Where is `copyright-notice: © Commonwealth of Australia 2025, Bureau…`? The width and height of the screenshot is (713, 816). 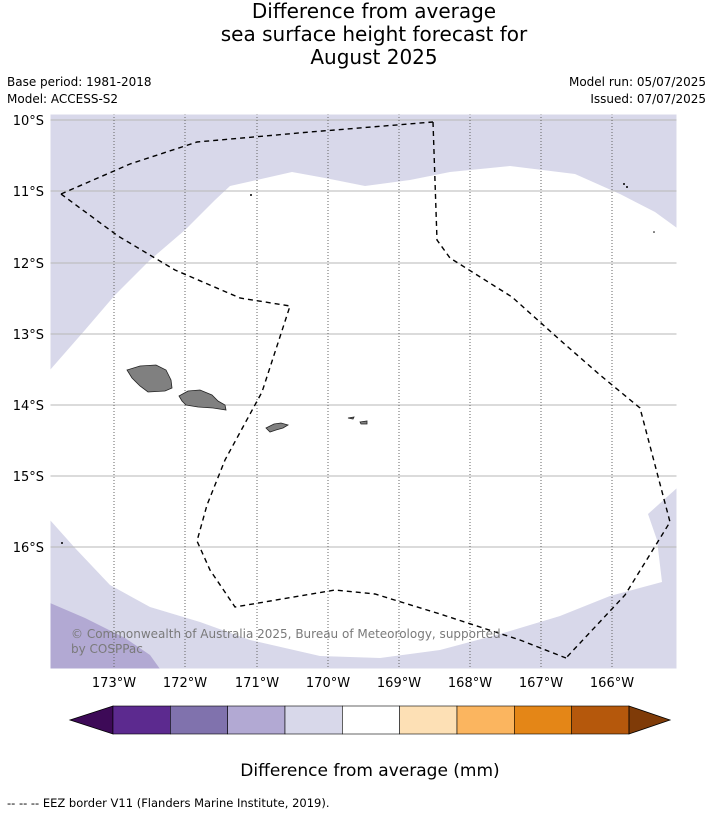 copyright-notice: © Commonwealth of Australia 2025, Bureau… is located at coordinates (286, 641).